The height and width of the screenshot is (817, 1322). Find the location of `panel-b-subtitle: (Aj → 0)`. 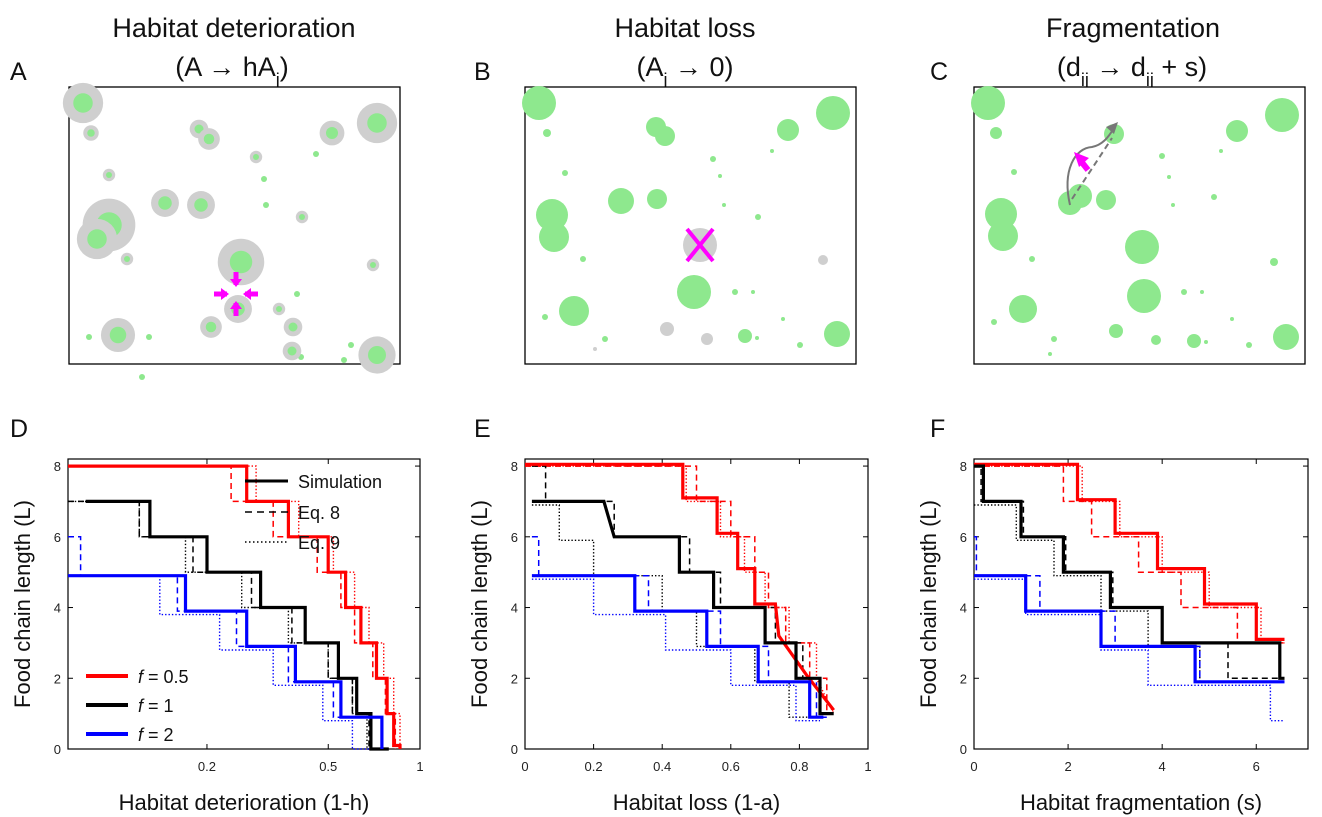

panel-b-subtitle: (Aj → 0) is located at coordinates (684, 71).